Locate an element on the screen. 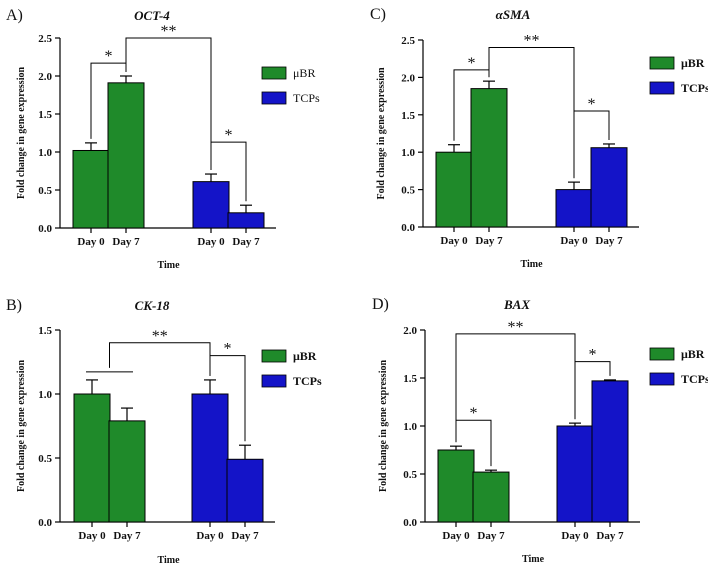 The image size is (708, 570). chart-title: CK-18 is located at coordinates (152, 305).